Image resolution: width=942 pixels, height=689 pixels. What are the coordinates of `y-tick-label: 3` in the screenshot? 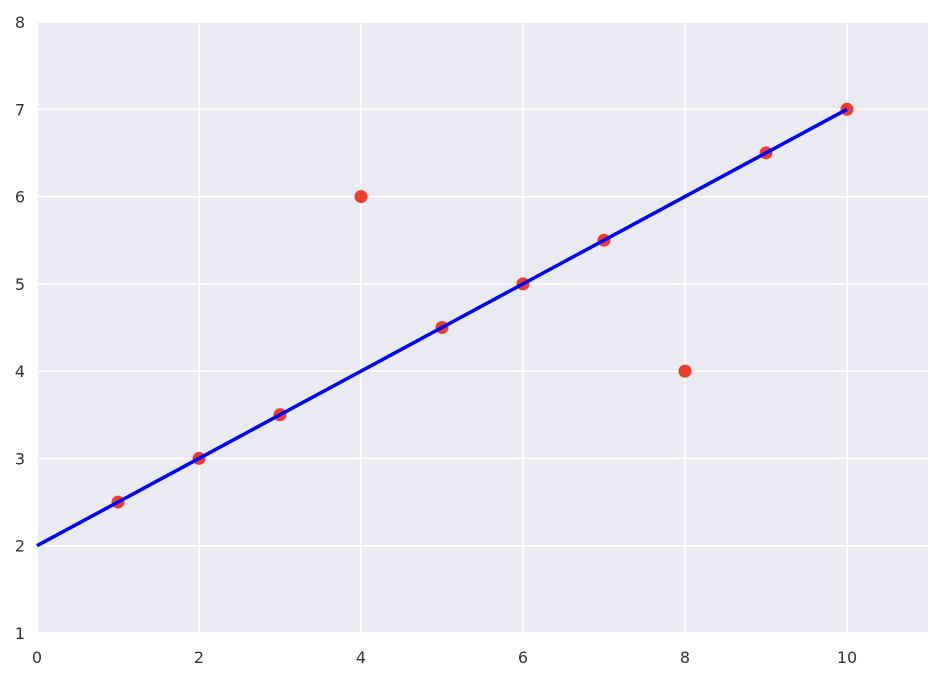 It's located at (20, 458).